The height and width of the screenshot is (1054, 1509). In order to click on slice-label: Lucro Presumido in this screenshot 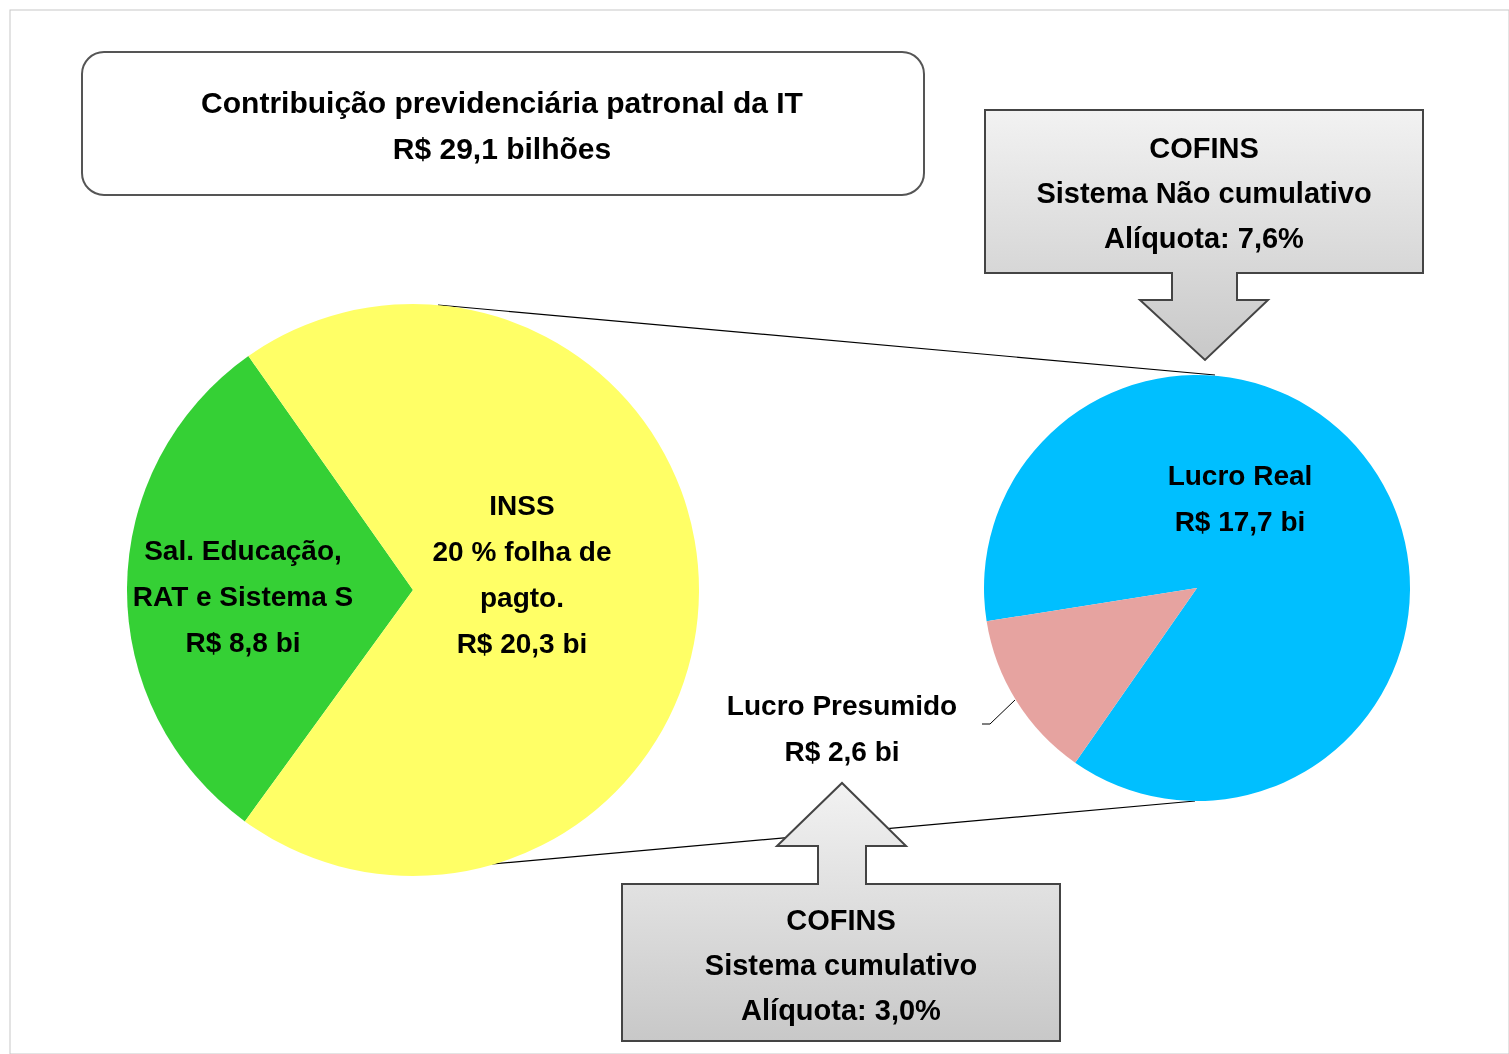, I will do `click(842, 705)`.